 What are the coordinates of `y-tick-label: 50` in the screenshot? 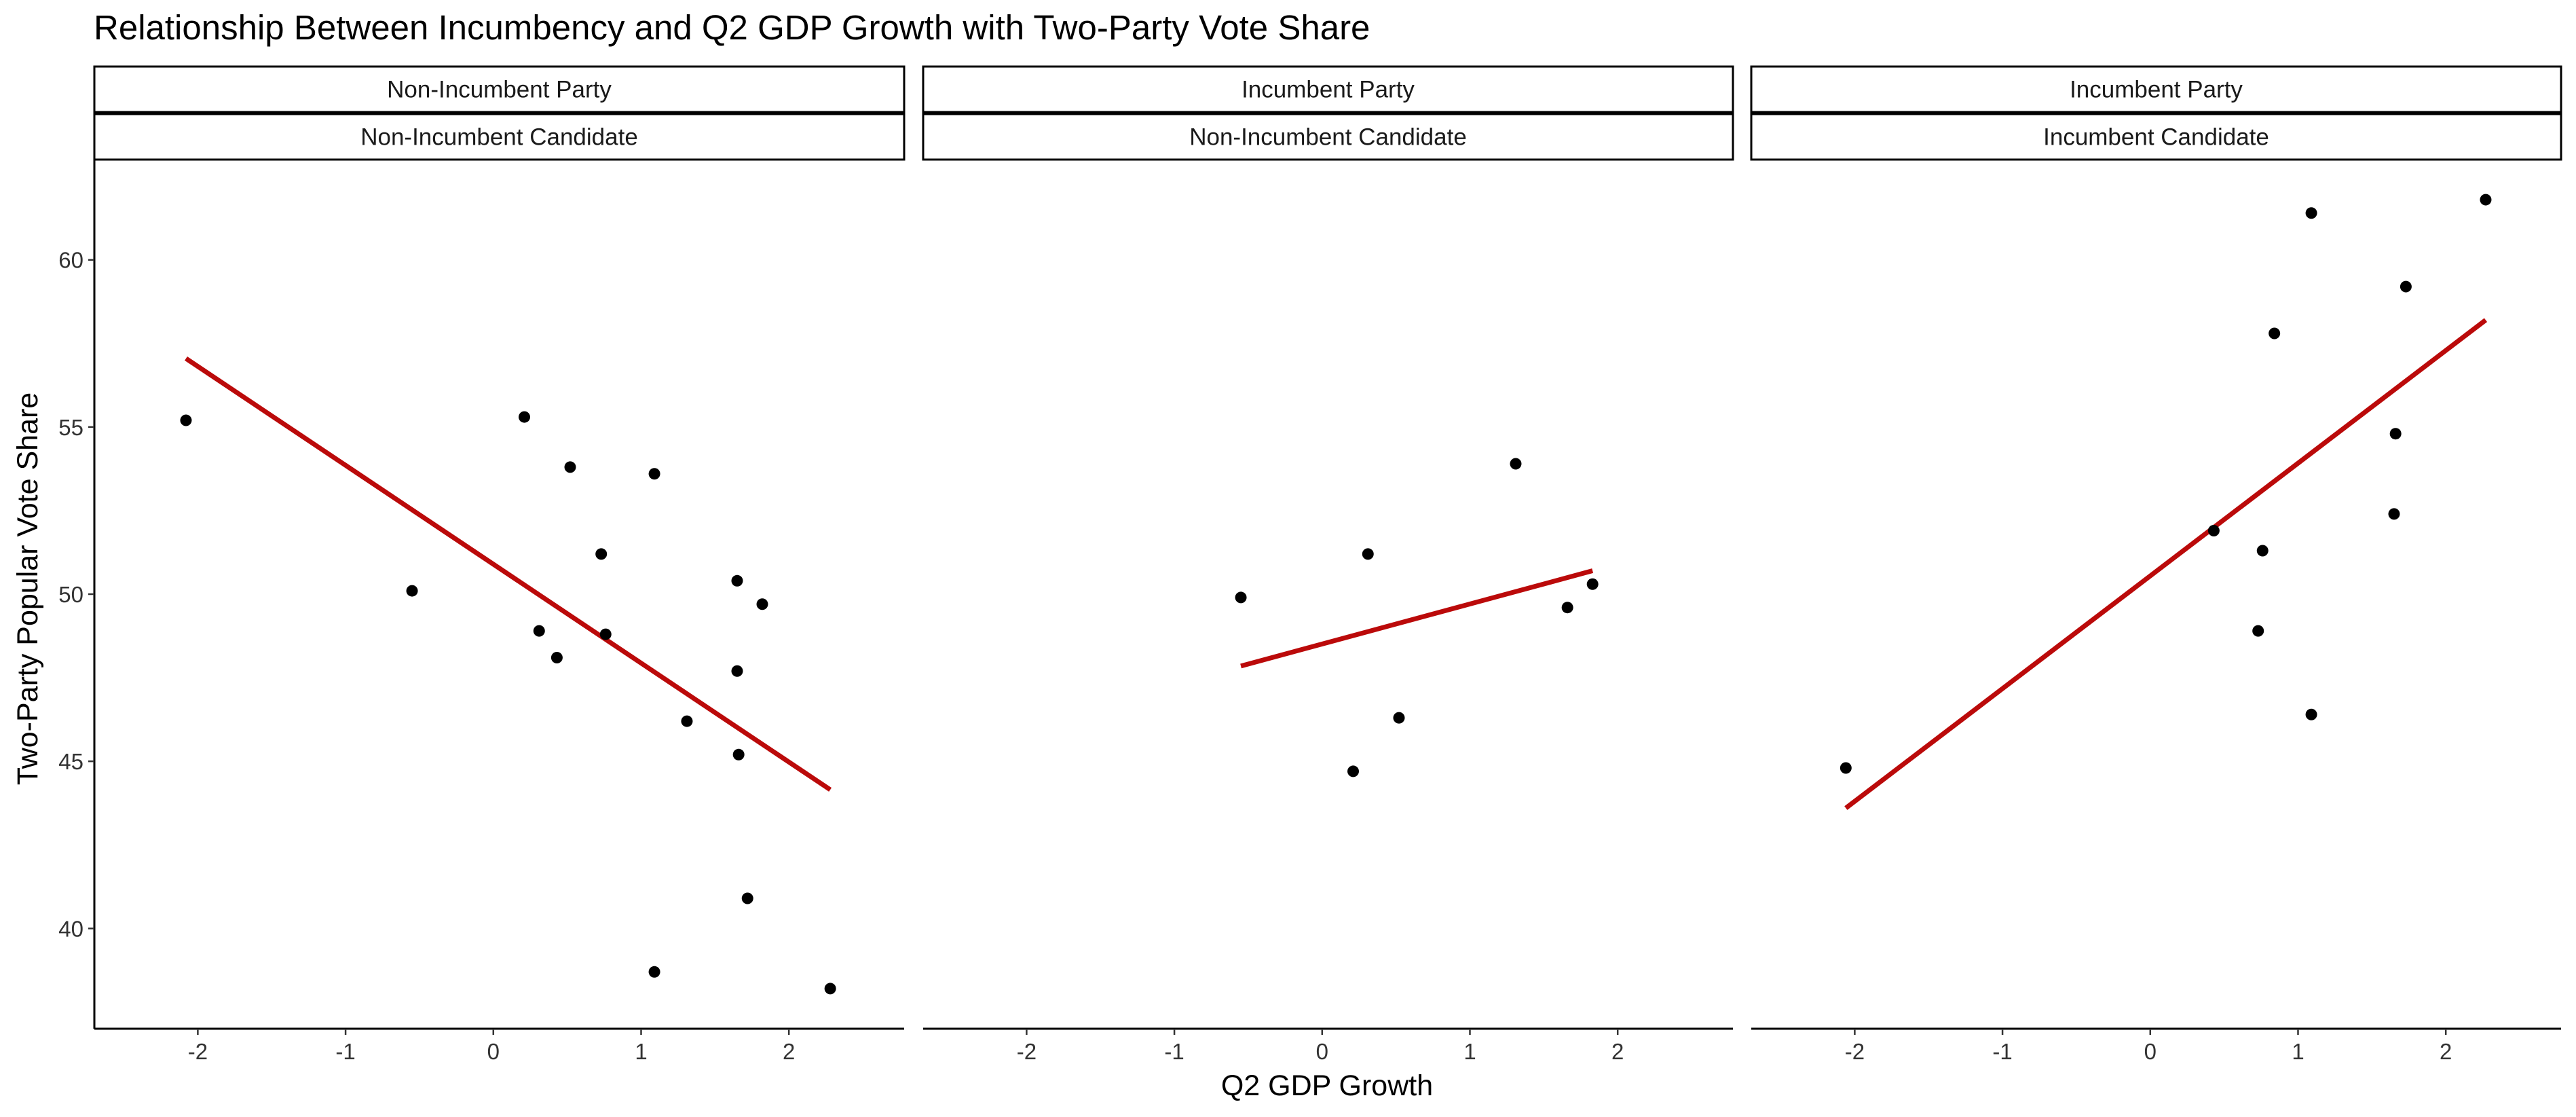 It's located at (71, 594).